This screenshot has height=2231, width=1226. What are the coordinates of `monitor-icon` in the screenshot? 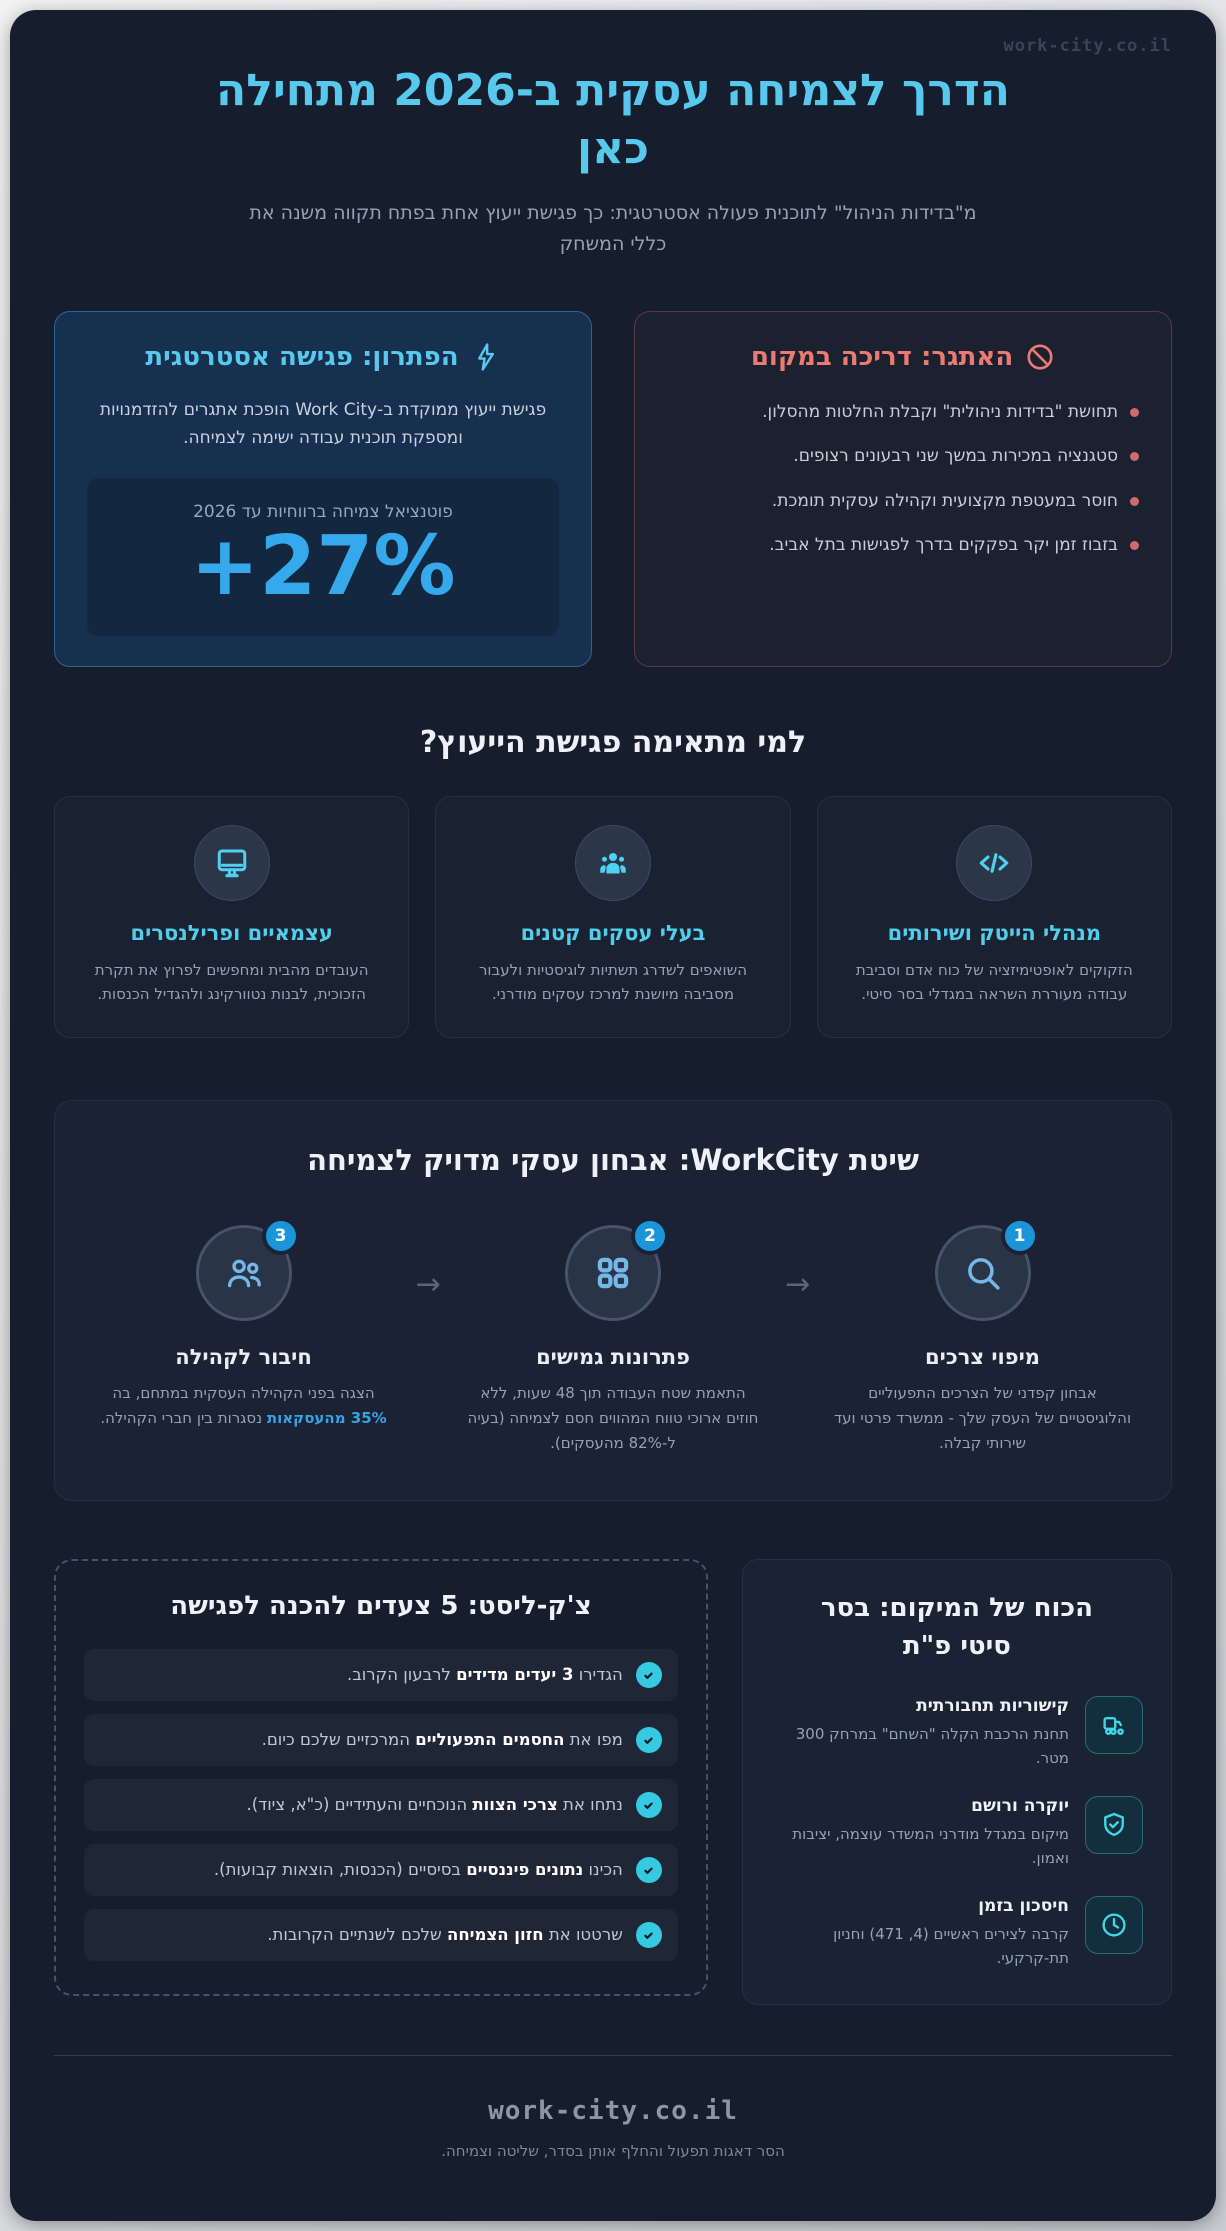 It's located at (231, 863).